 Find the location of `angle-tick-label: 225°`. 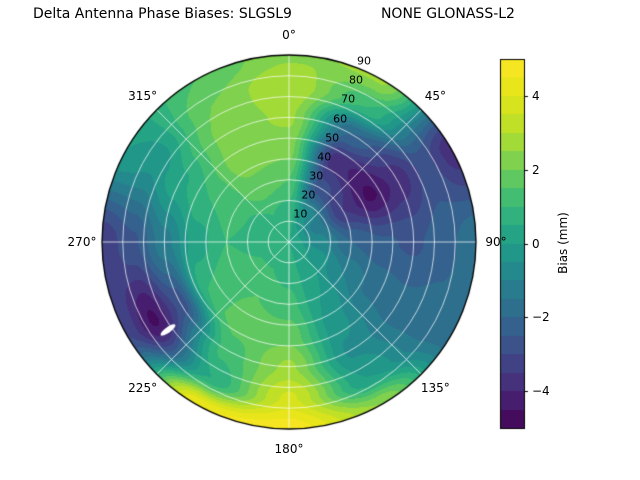

angle-tick-label: 225° is located at coordinates (143, 388).